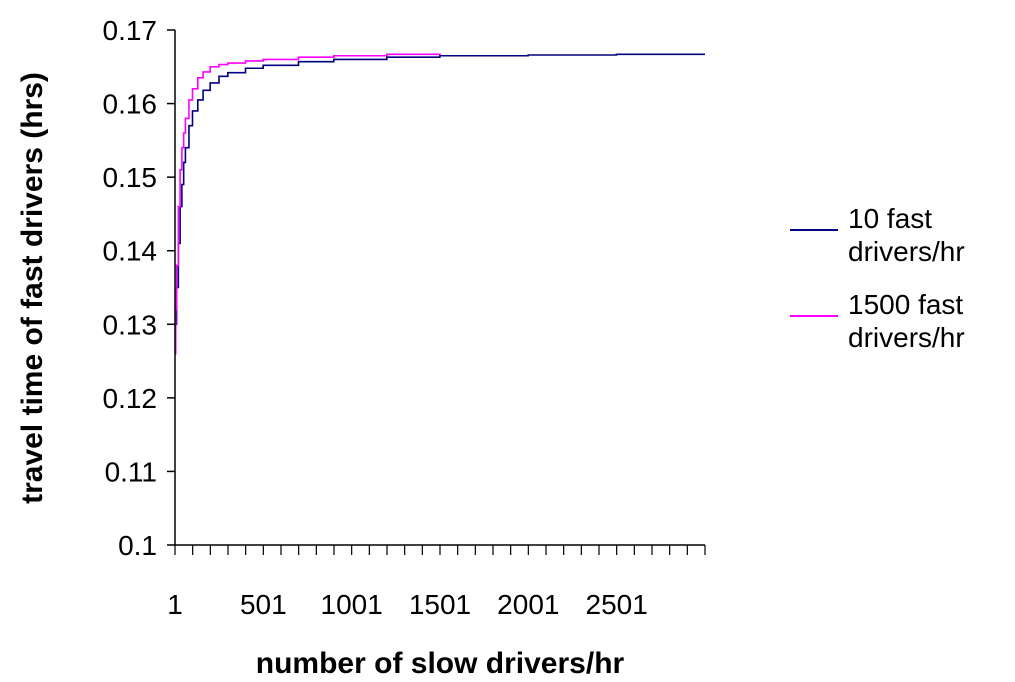 Image resolution: width=1015 pixels, height=682 pixels. I want to click on x-tick-label: 501, so click(263, 604).